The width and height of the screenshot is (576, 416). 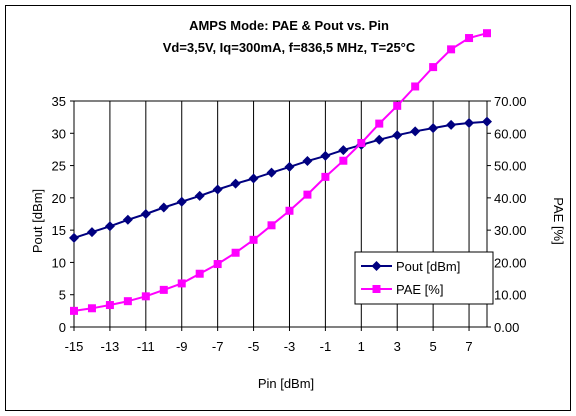 I want to click on legend-item-pae: PAE [%], so click(x=402, y=289).